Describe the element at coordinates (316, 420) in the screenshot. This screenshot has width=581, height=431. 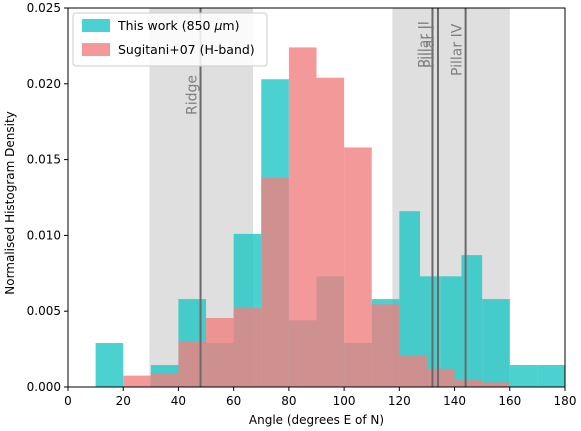
I see `x-axis-label: Angle (degrees E of N)` at that location.